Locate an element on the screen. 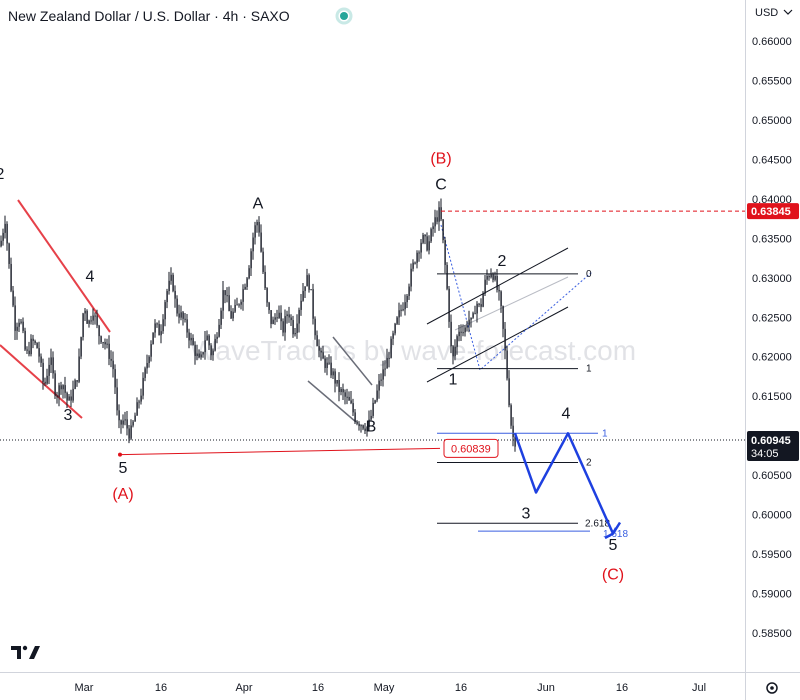 This screenshot has height=700, width=800. price-tick-label: 0.60000 is located at coordinates (772, 516).